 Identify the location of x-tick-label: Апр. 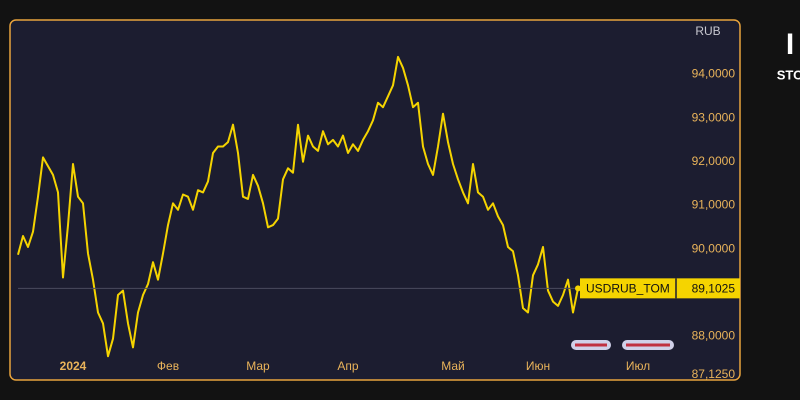
(348, 366).